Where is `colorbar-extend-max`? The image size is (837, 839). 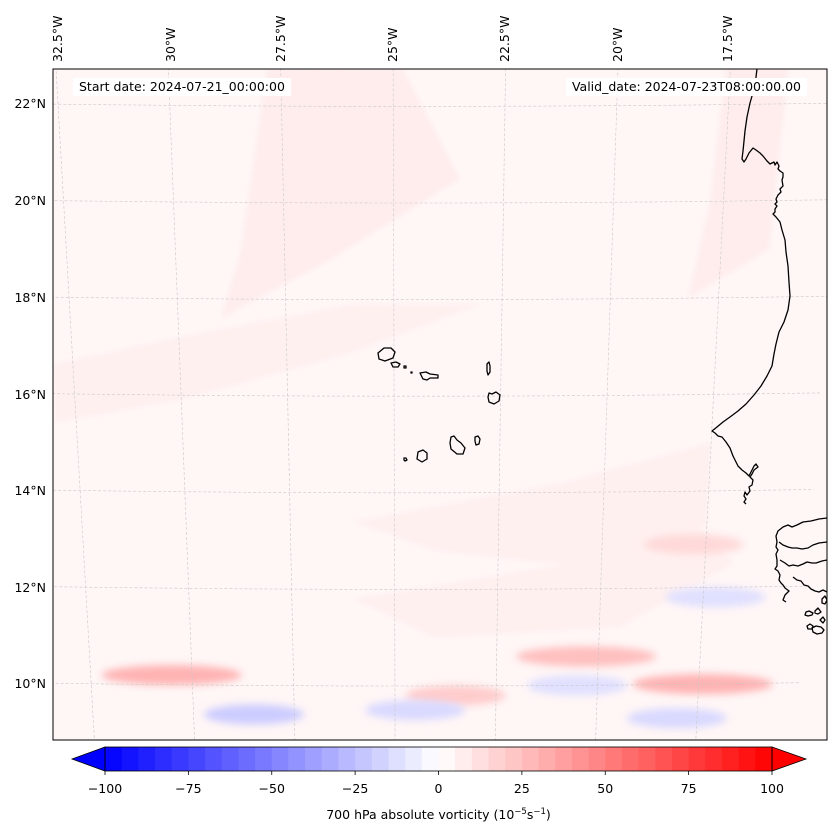
colorbar-extend-max is located at coordinates (789, 759).